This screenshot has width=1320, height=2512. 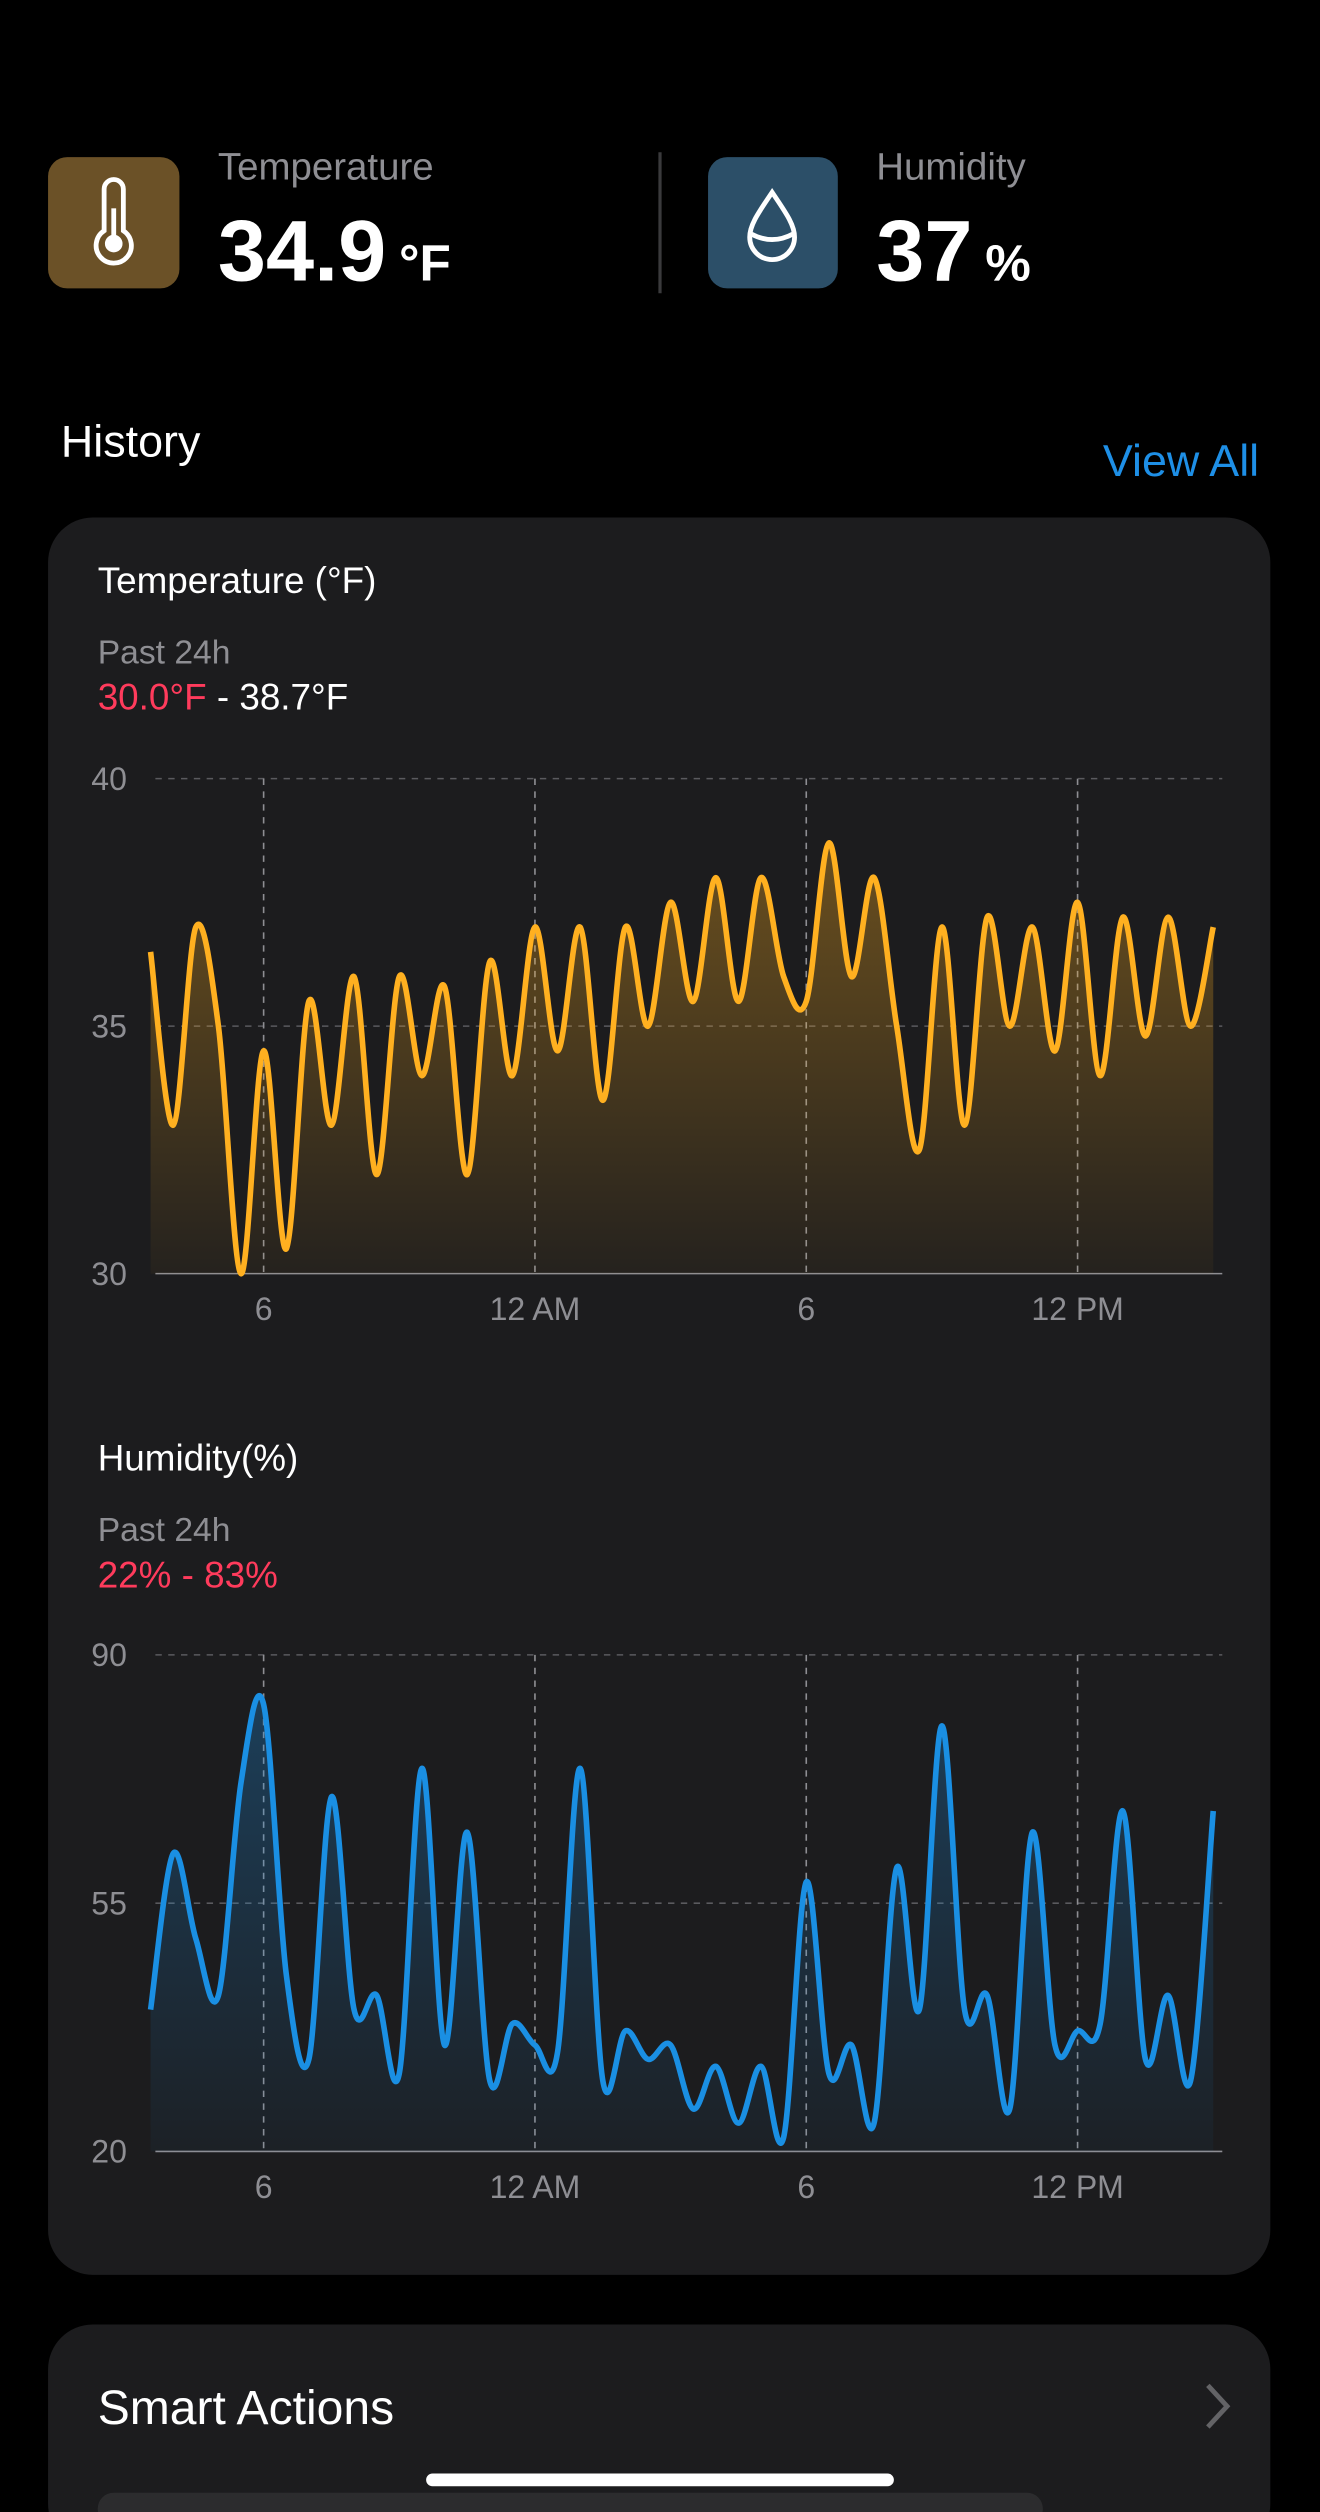 I want to click on unit: %, so click(x=1008, y=262).